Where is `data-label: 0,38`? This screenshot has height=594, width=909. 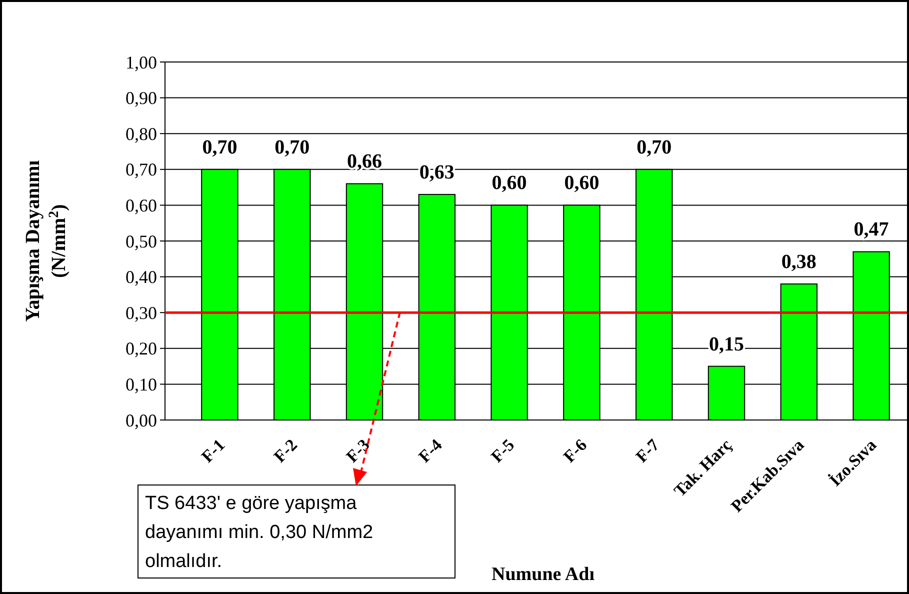
data-label: 0,38 is located at coordinates (798, 261).